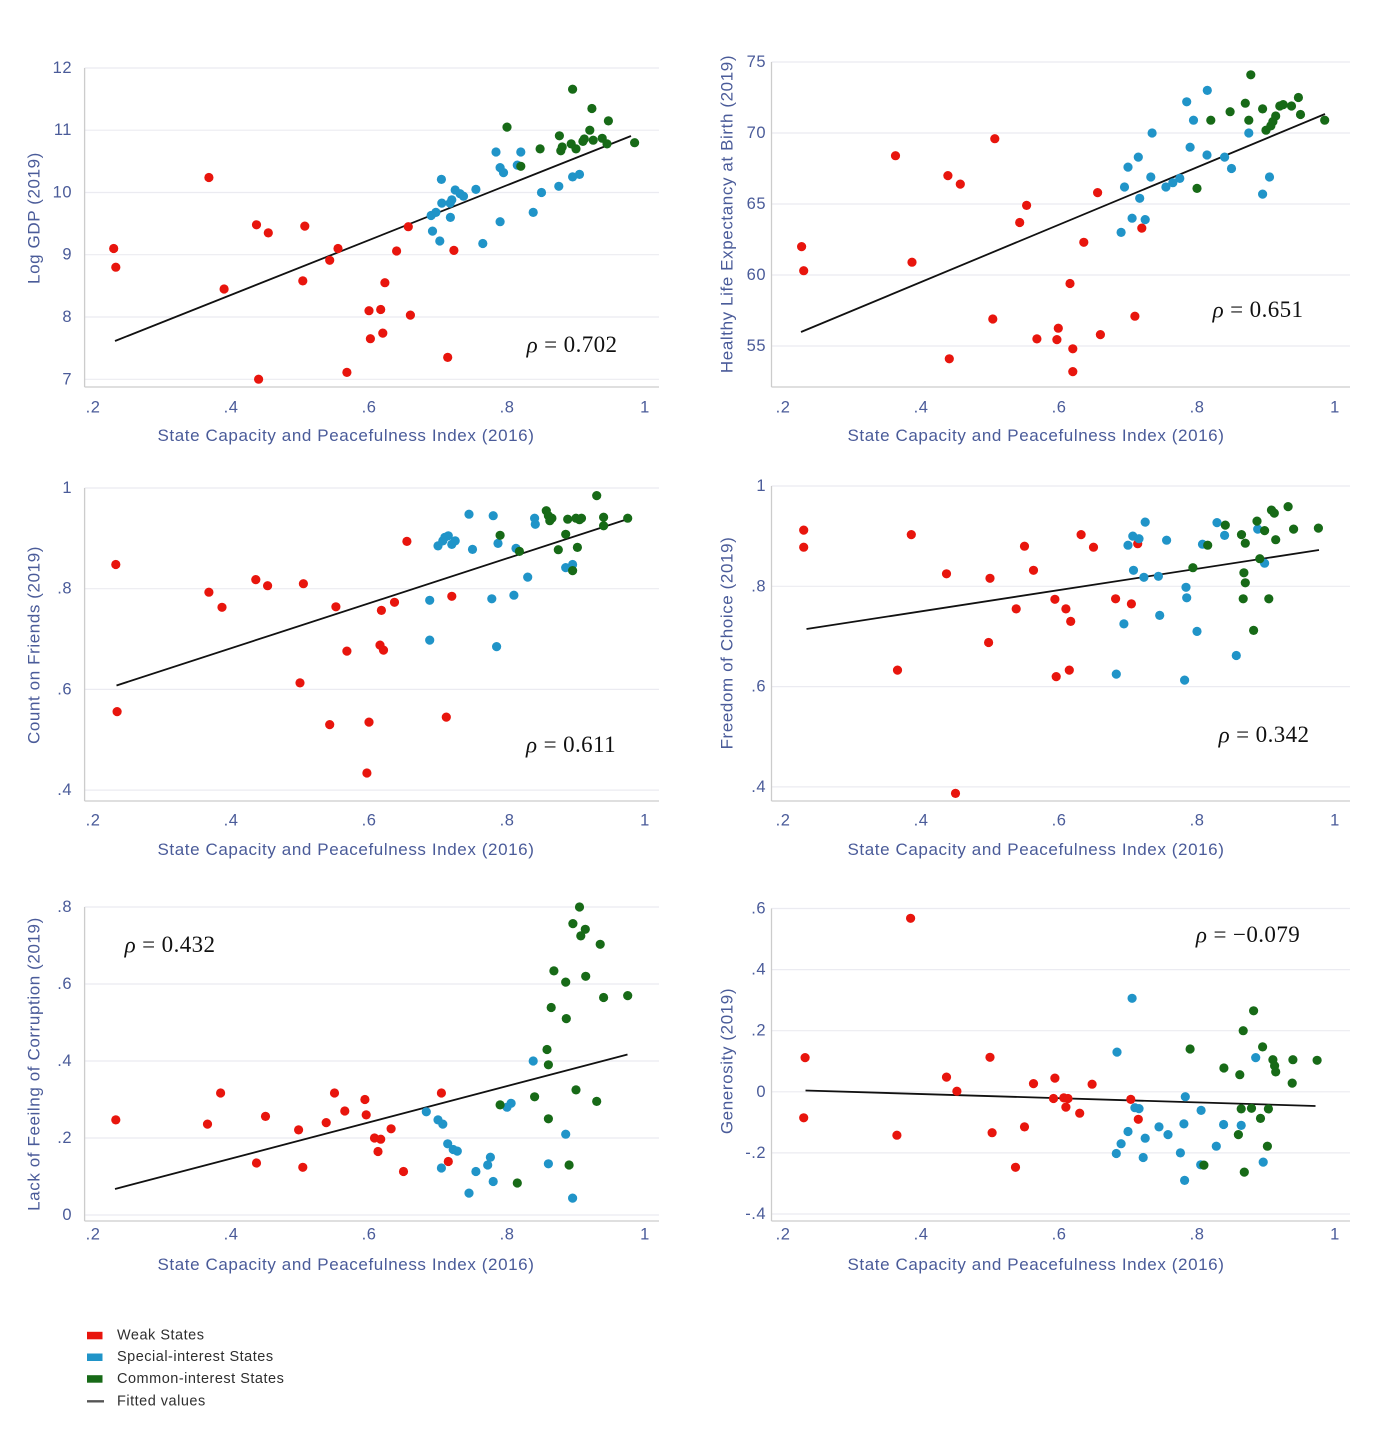 The height and width of the screenshot is (1435, 1382). I want to click on svg-text: 10, so click(62, 193).